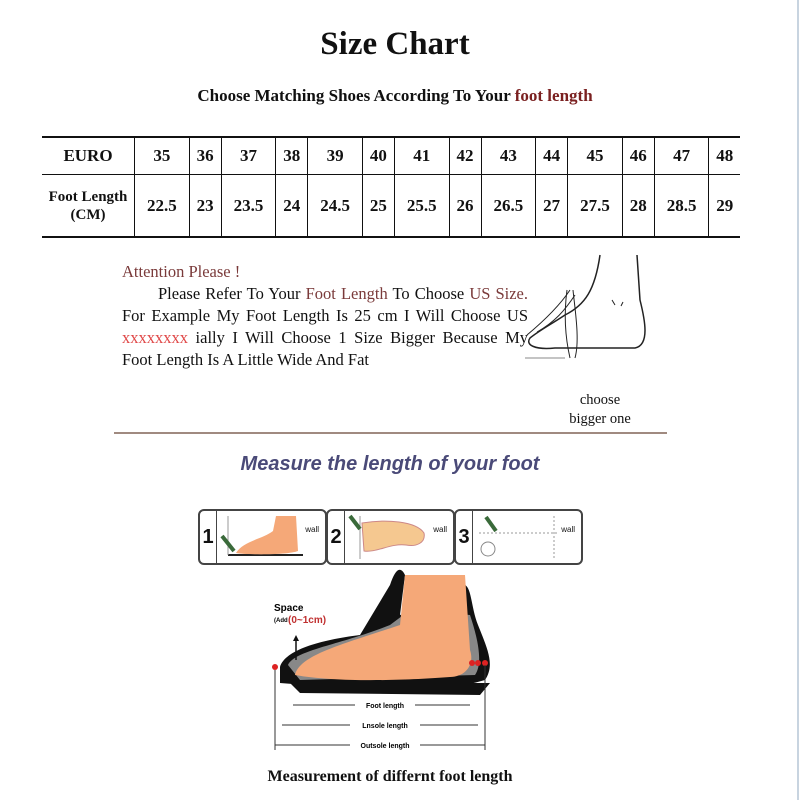 Image resolution: width=800 pixels, height=800 pixels. Describe the element at coordinates (390, 433) in the screenshot. I see `divider` at that location.